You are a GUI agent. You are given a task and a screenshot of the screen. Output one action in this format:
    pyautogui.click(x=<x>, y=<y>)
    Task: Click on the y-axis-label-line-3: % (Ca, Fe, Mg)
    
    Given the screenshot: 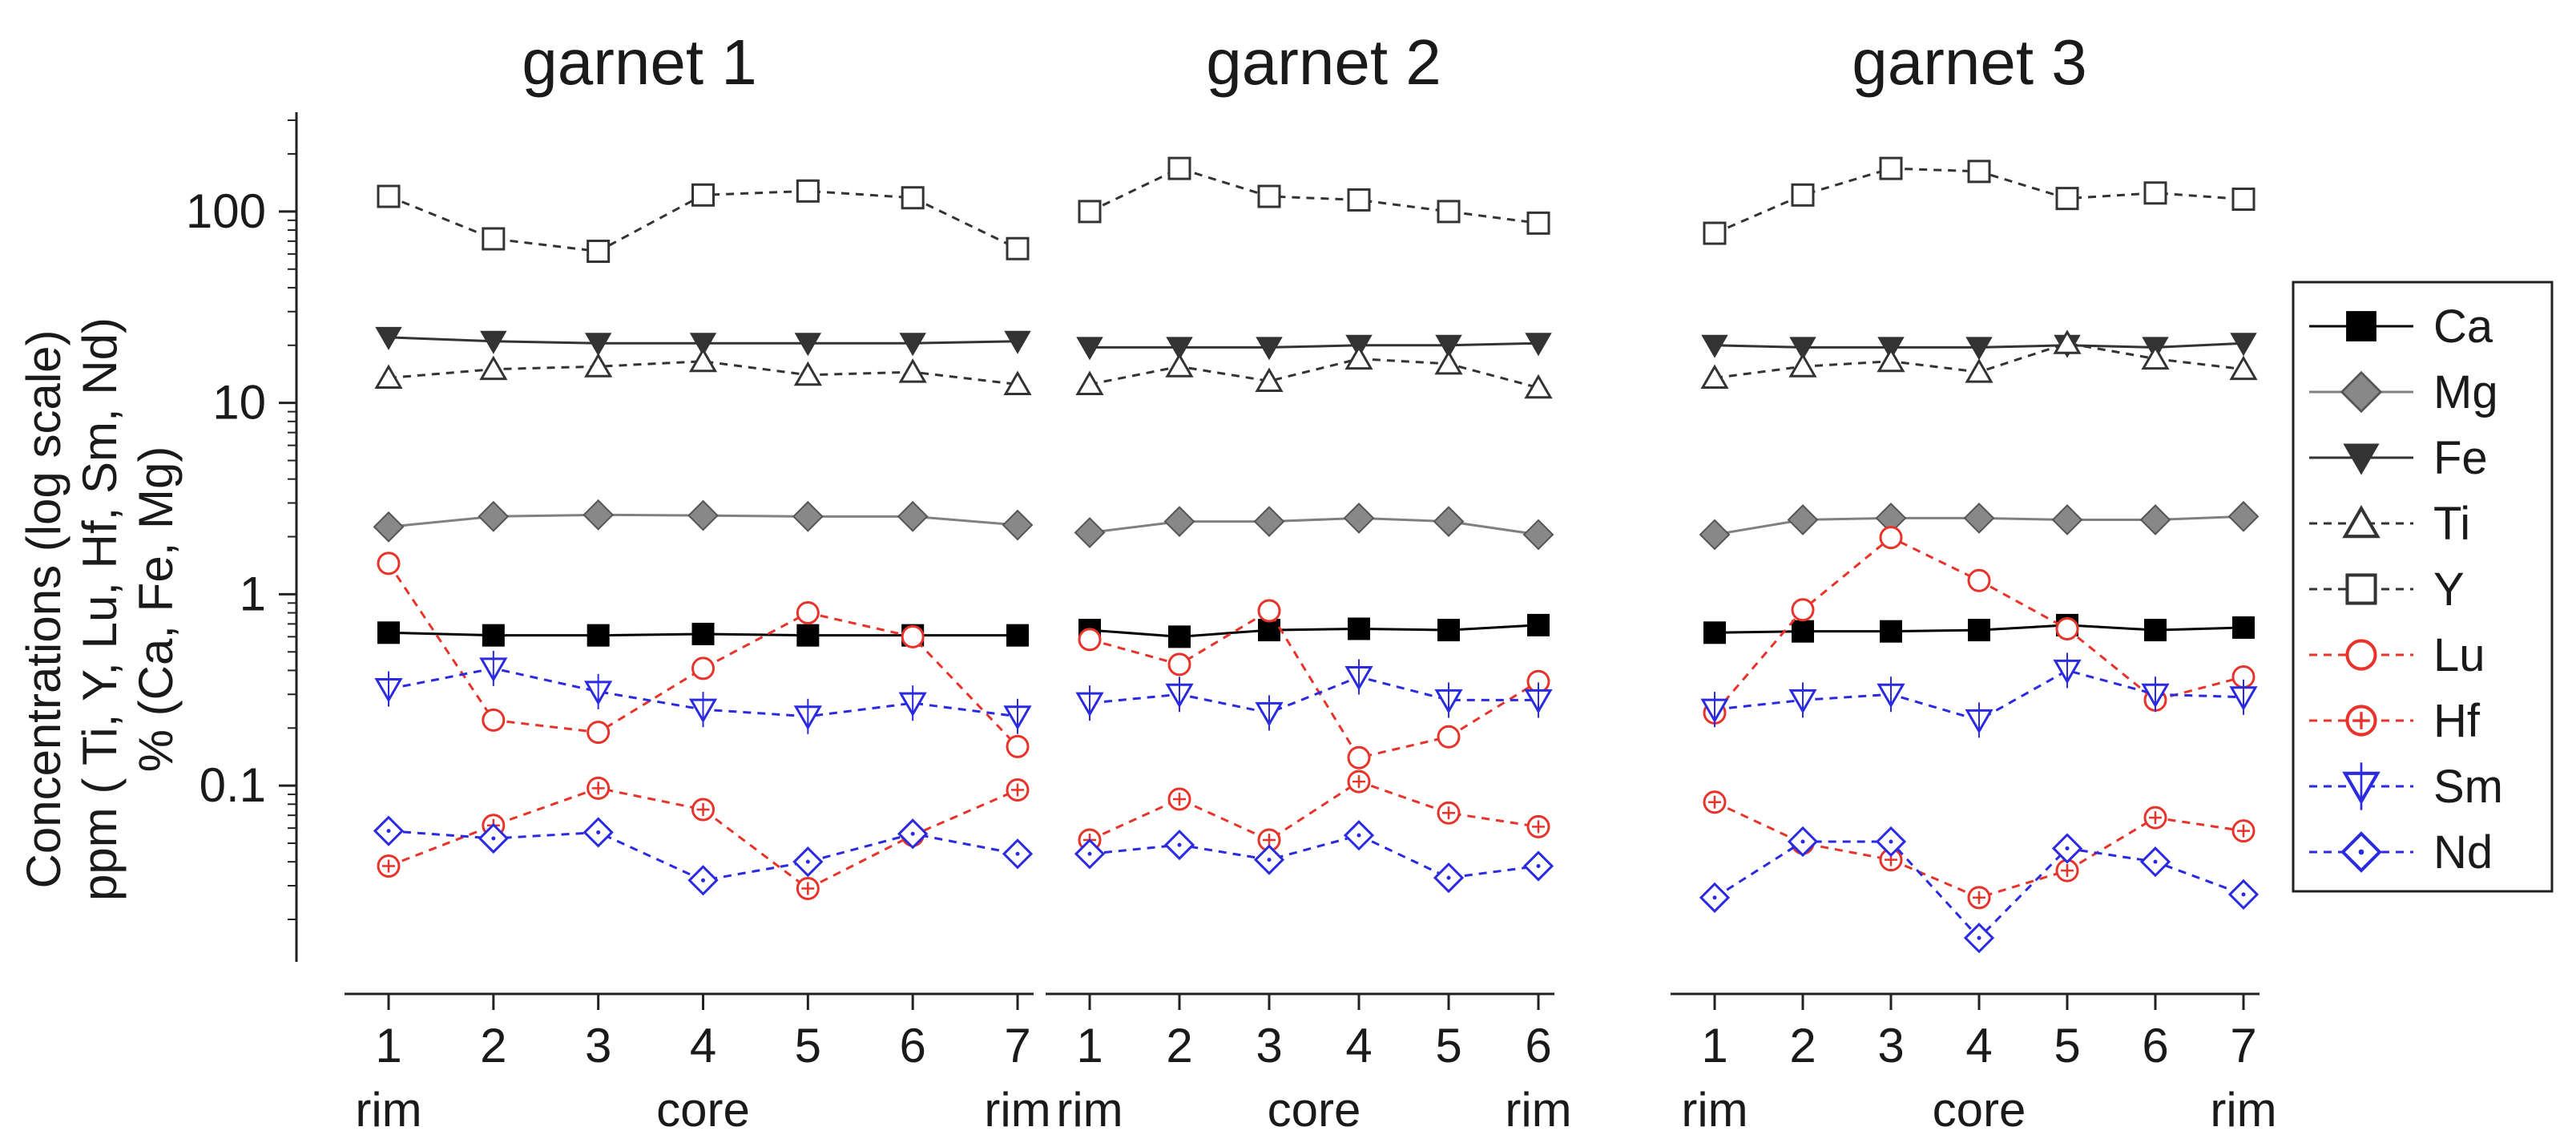 What is the action you would take?
    pyautogui.click(x=156, y=610)
    